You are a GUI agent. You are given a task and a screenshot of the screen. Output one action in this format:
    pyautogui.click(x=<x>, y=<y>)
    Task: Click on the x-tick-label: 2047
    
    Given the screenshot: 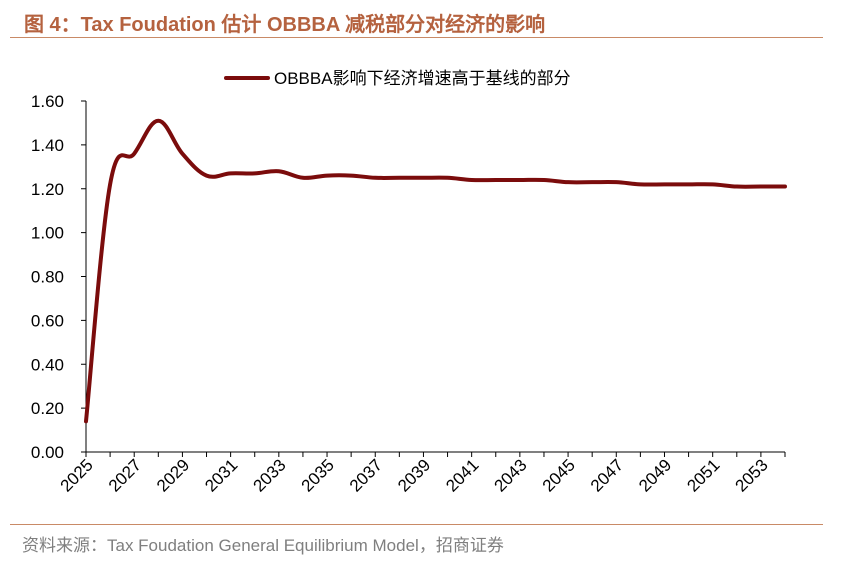 What is the action you would take?
    pyautogui.click(x=607, y=475)
    